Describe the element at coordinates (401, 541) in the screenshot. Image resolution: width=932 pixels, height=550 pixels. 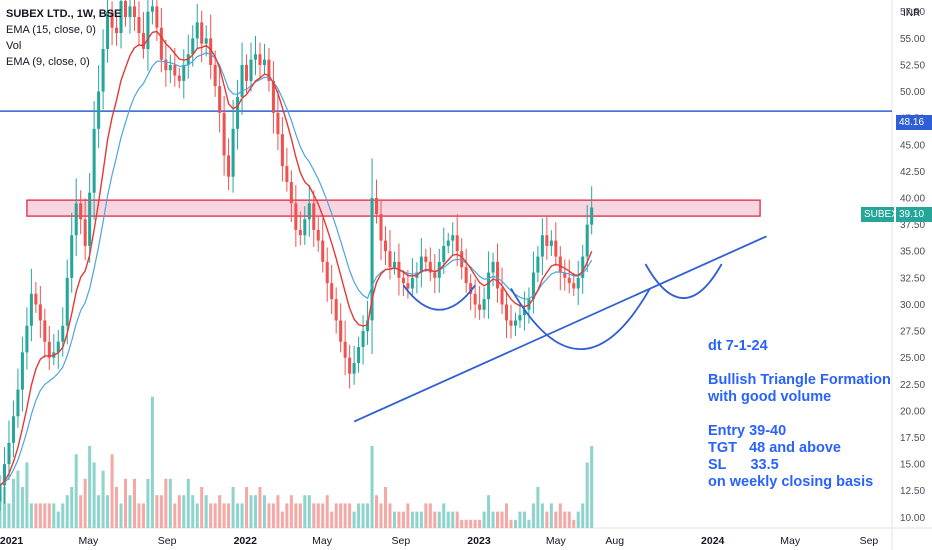
I see `x-tick-label: Sep` at that location.